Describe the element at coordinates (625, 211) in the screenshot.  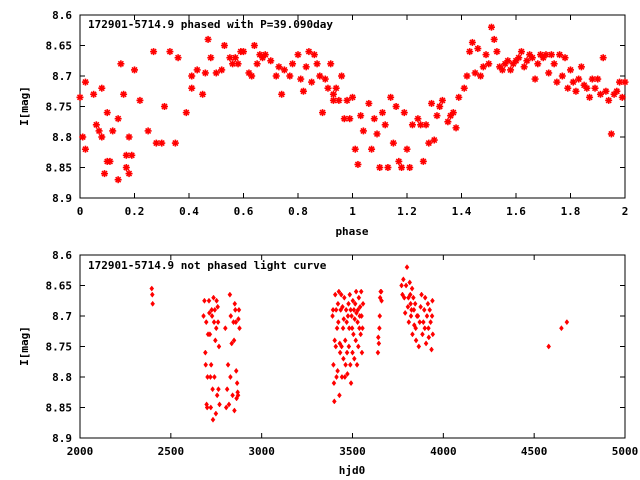
I see `x-tick-label: 2` at that location.